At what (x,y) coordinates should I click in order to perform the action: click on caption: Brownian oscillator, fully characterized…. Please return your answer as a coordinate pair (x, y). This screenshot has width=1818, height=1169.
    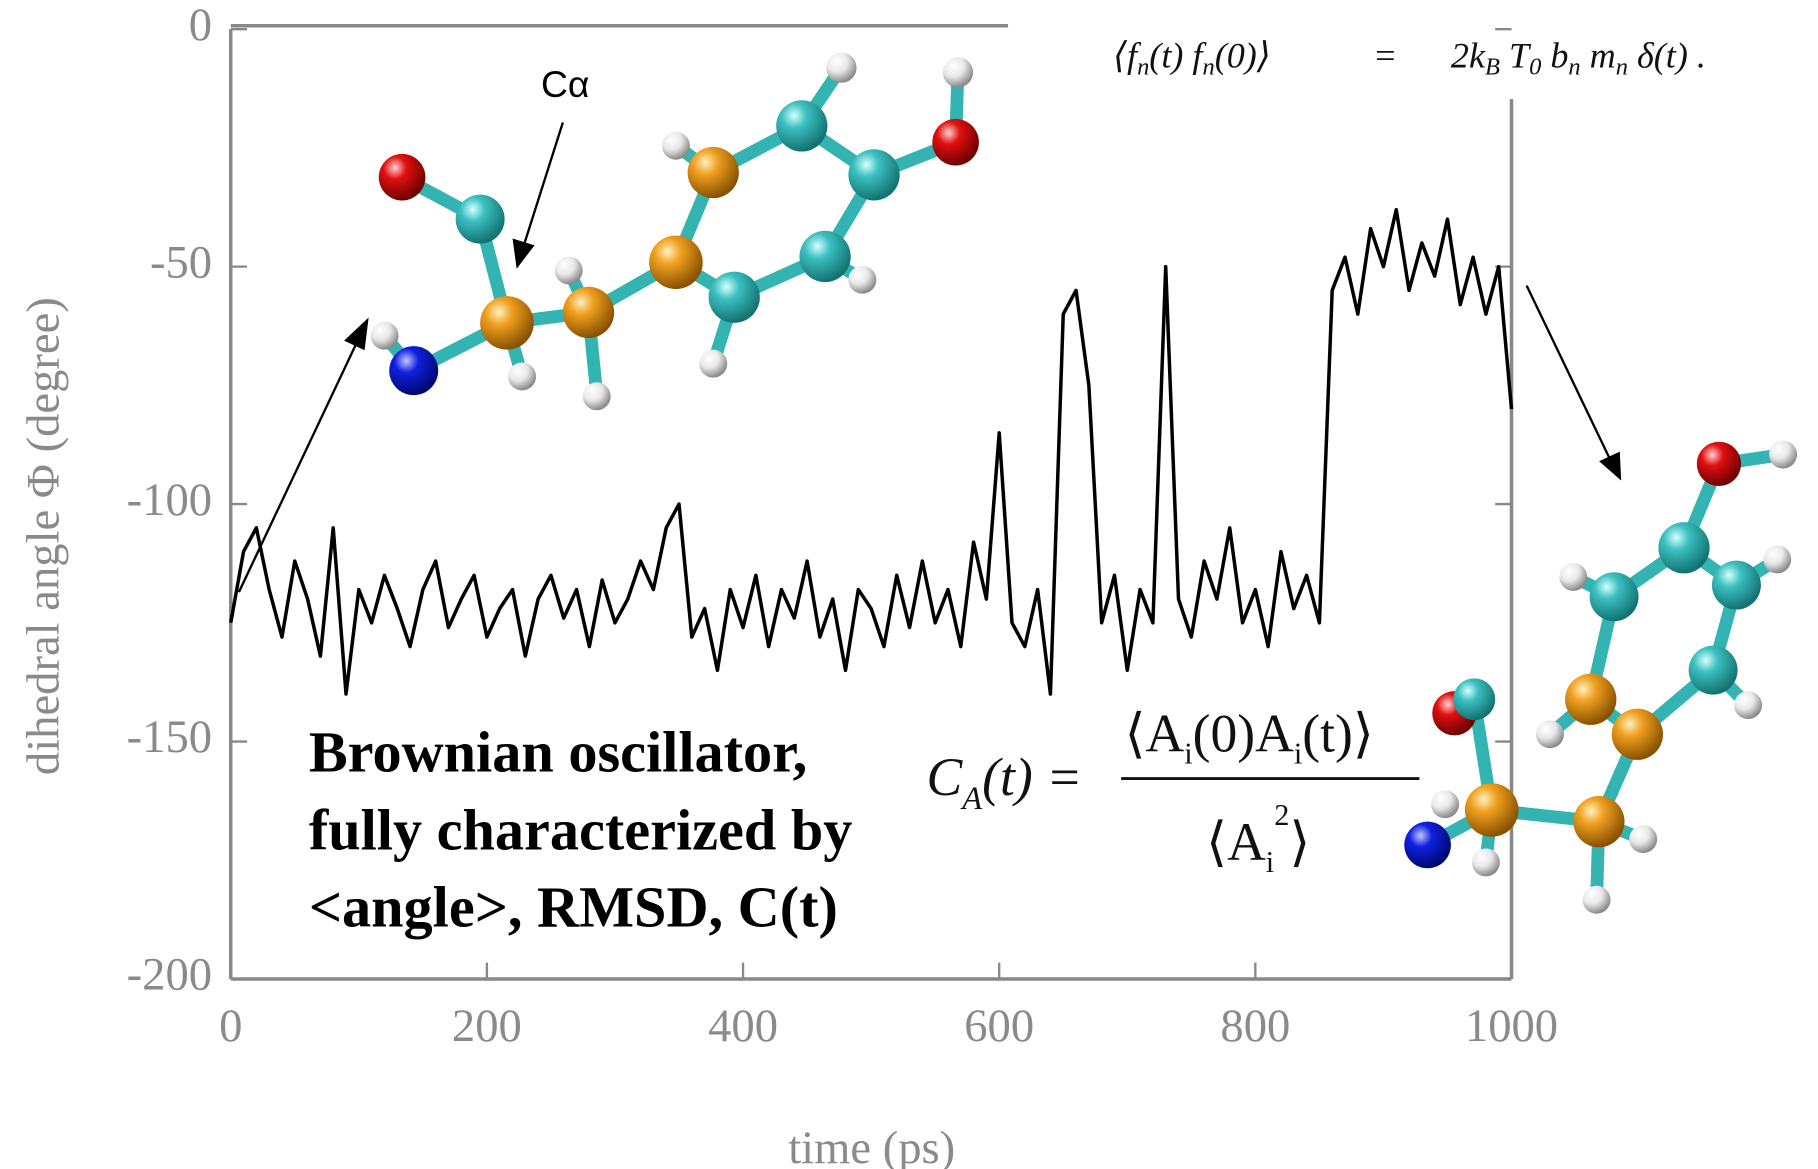
    Looking at the image, I should click on (581, 830).